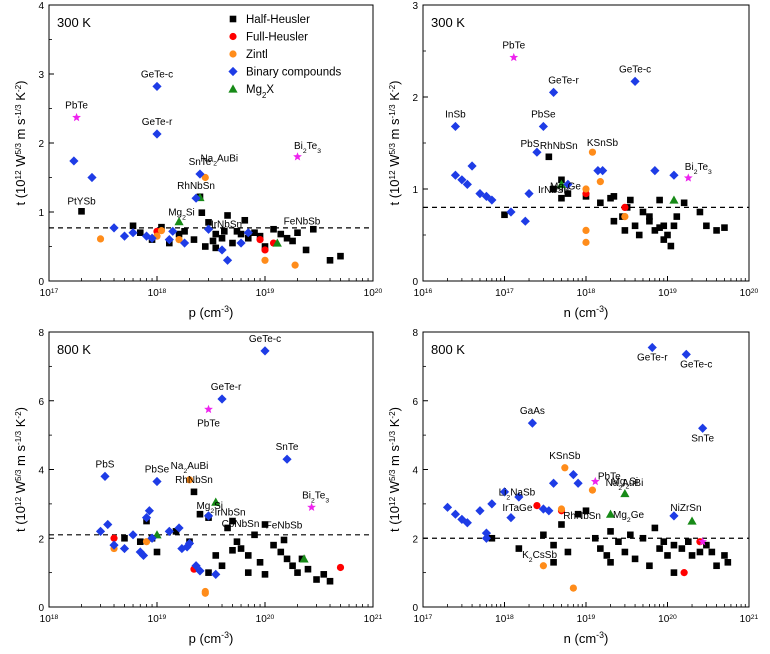  What do you see at coordinates (415, 6) in the screenshot?
I see `y-tick-label: 3` at bounding box center [415, 6].